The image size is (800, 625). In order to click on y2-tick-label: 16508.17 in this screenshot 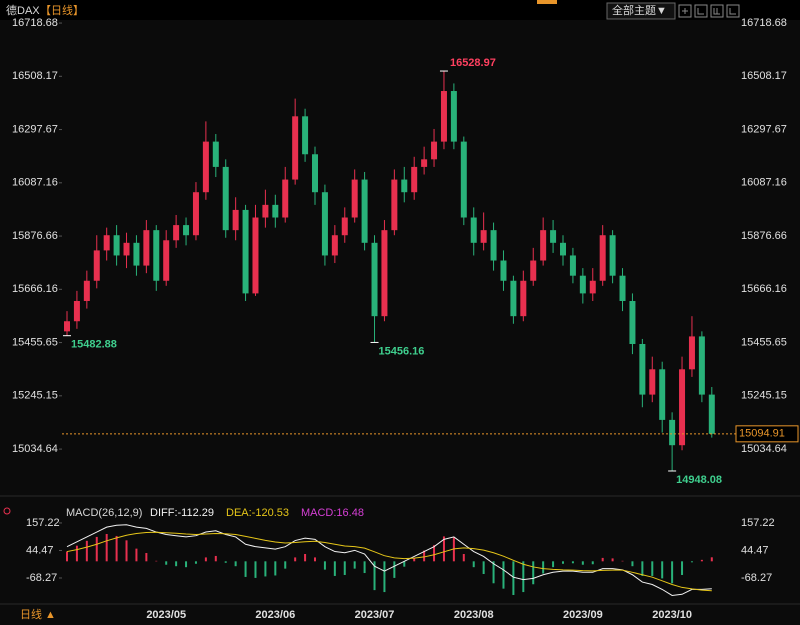, I will do `click(764, 76)`.